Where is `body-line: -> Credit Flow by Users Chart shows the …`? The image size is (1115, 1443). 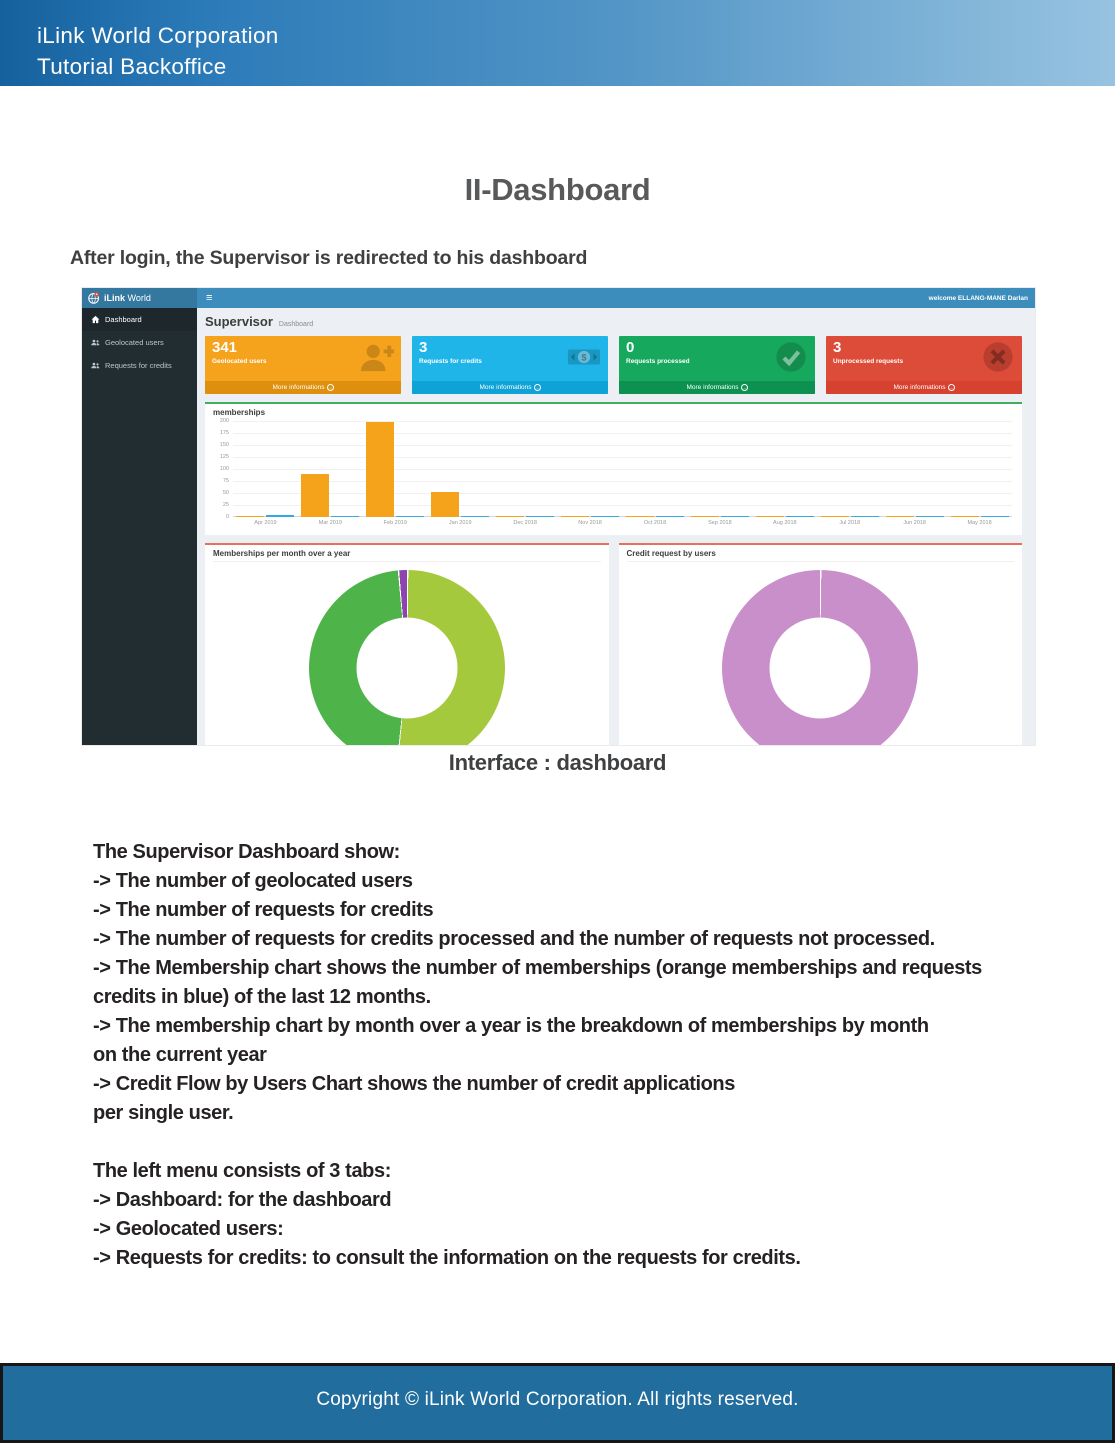 body-line: -> Credit Flow by Users Chart shows the … is located at coordinates (414, 1084).